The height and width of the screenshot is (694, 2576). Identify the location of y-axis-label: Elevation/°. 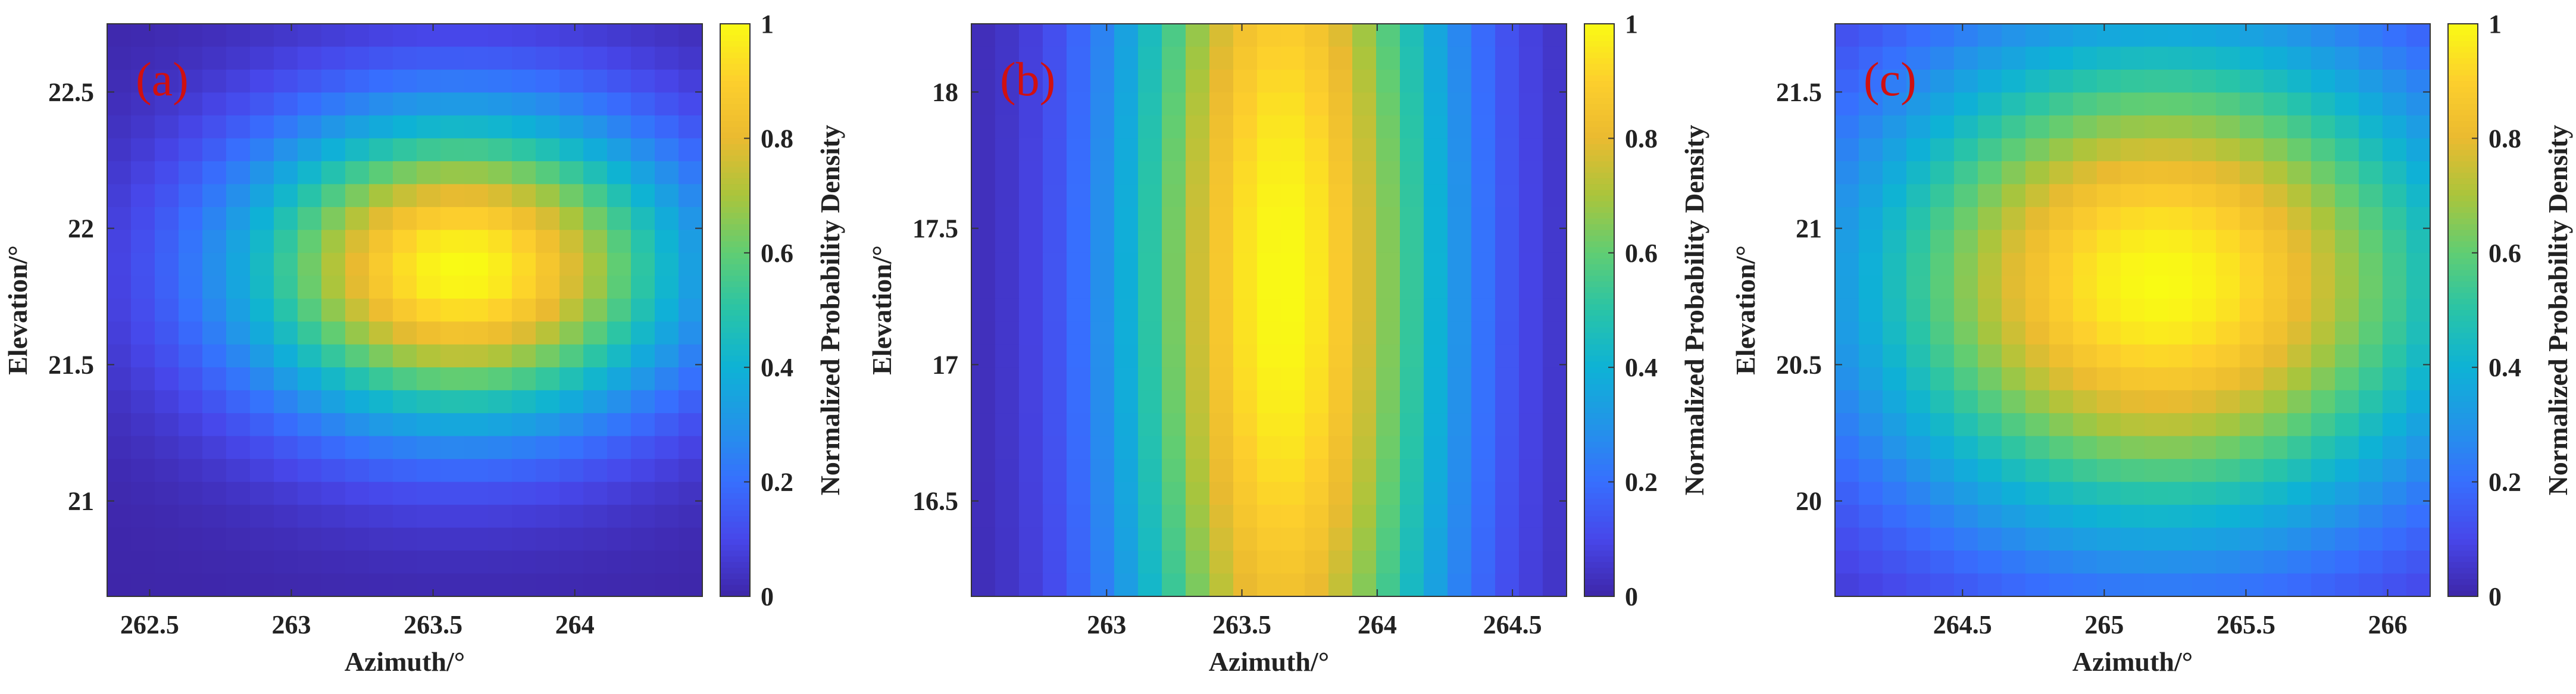
(17, 310).